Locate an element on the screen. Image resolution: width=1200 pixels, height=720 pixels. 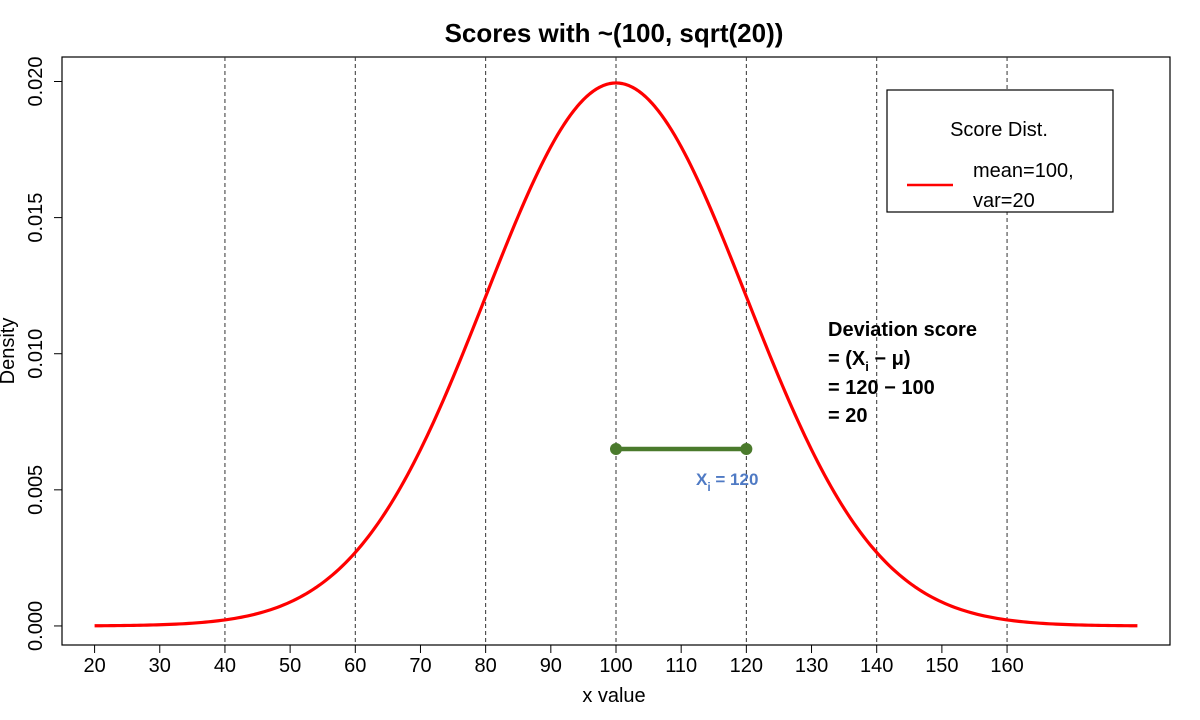
legend-entry-line1: mean=100, is located at coordinates (1023, 171).